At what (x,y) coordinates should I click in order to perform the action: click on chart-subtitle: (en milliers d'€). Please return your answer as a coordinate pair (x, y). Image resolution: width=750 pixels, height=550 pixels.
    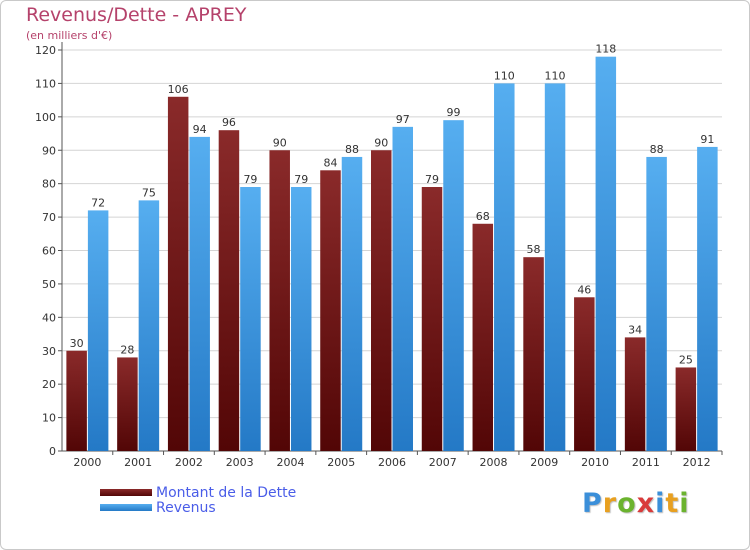
    Looking at the image, I should click on (69, 35).